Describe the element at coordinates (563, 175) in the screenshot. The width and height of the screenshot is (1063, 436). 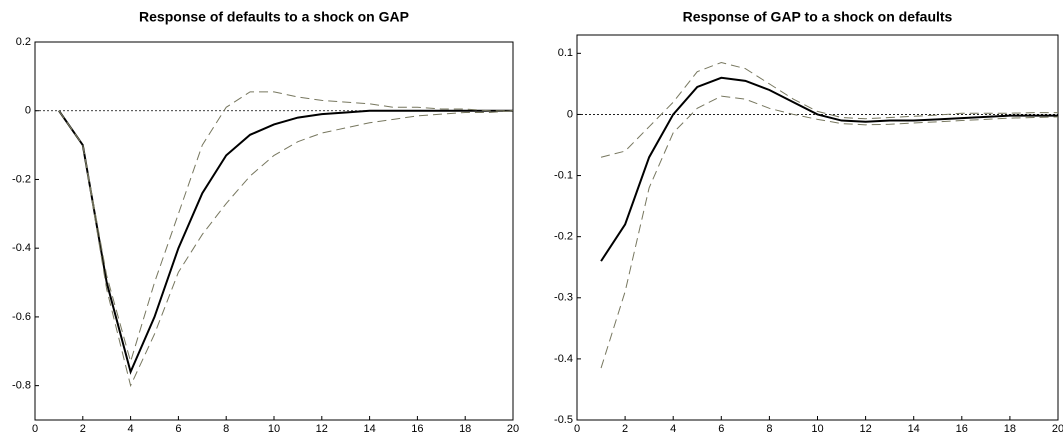
I see `y-tick-label: -0.1` at that location.